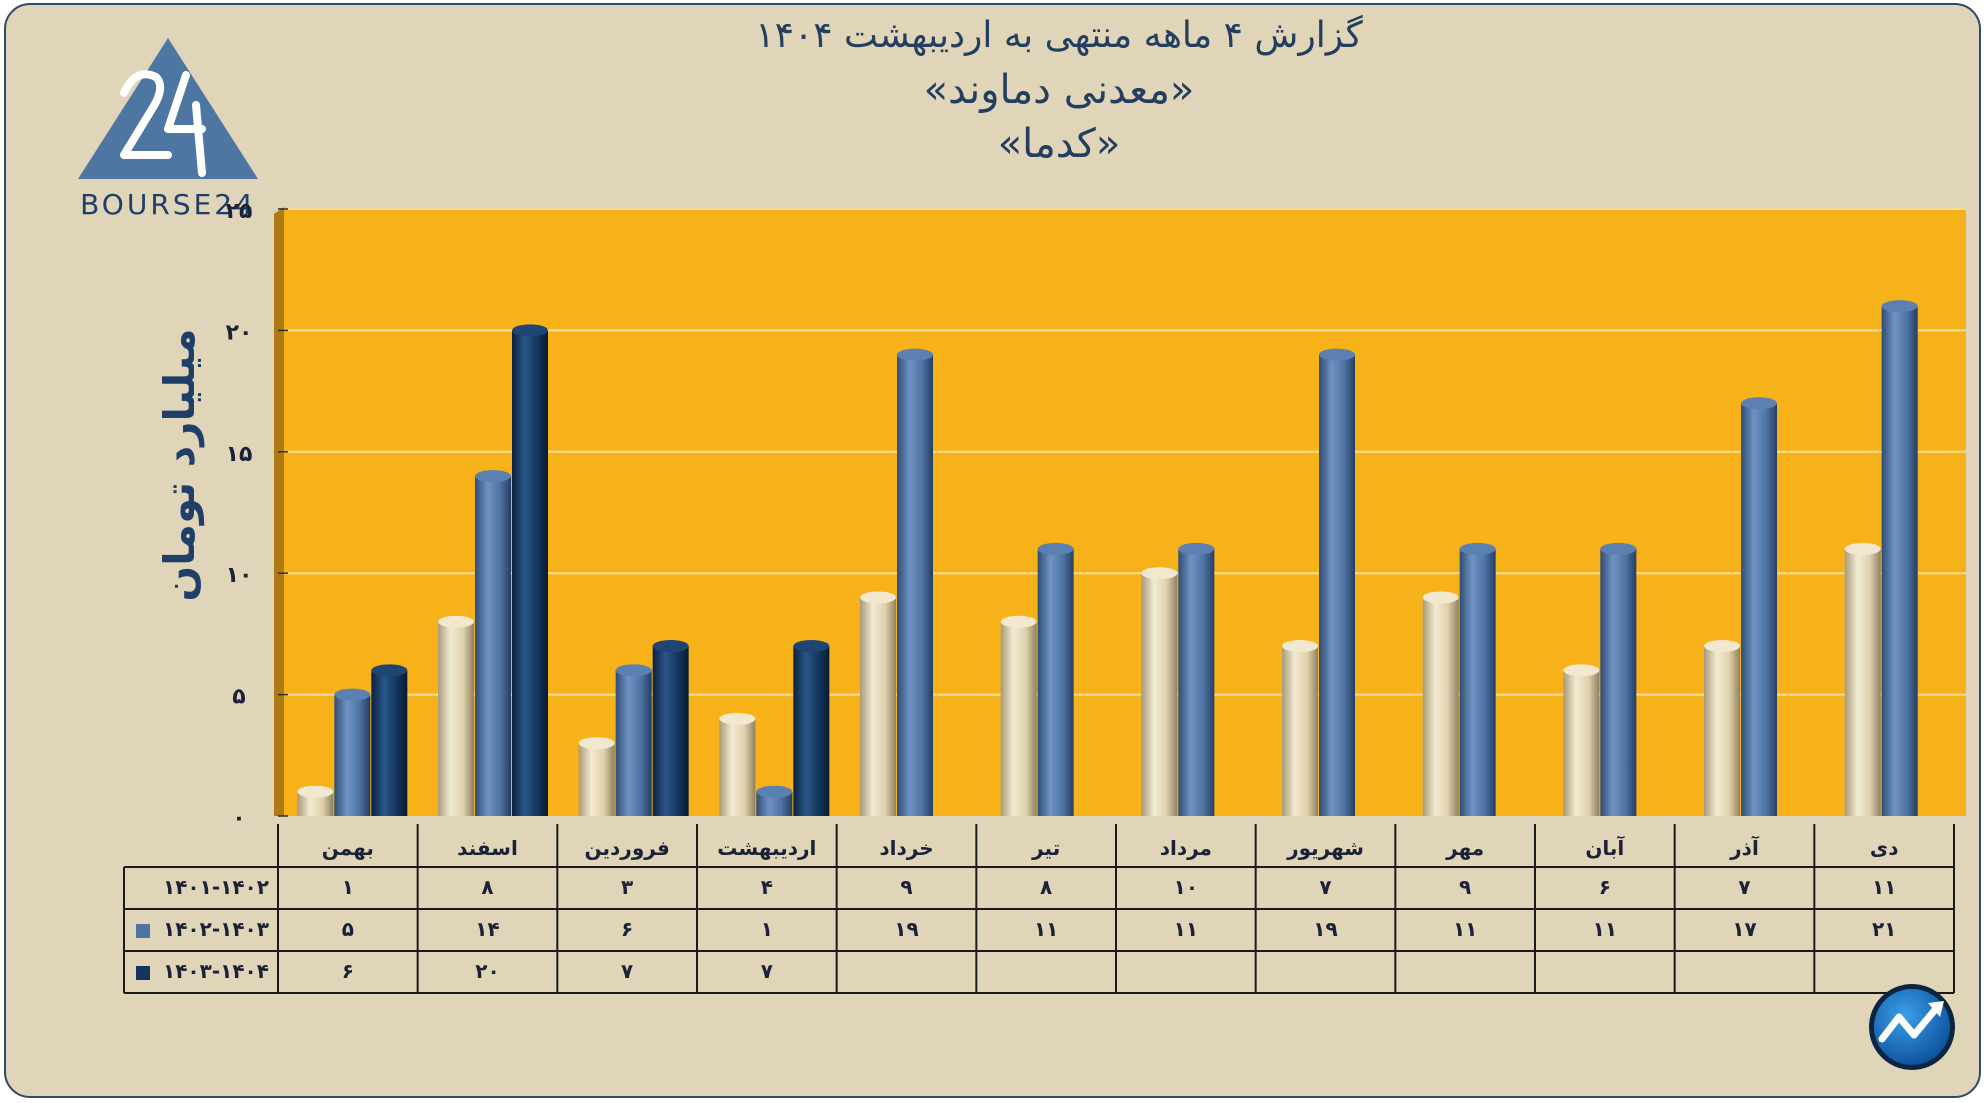 The image size is (1987, 1103). I want to click on category-label: آبان, so click(1605, 847).